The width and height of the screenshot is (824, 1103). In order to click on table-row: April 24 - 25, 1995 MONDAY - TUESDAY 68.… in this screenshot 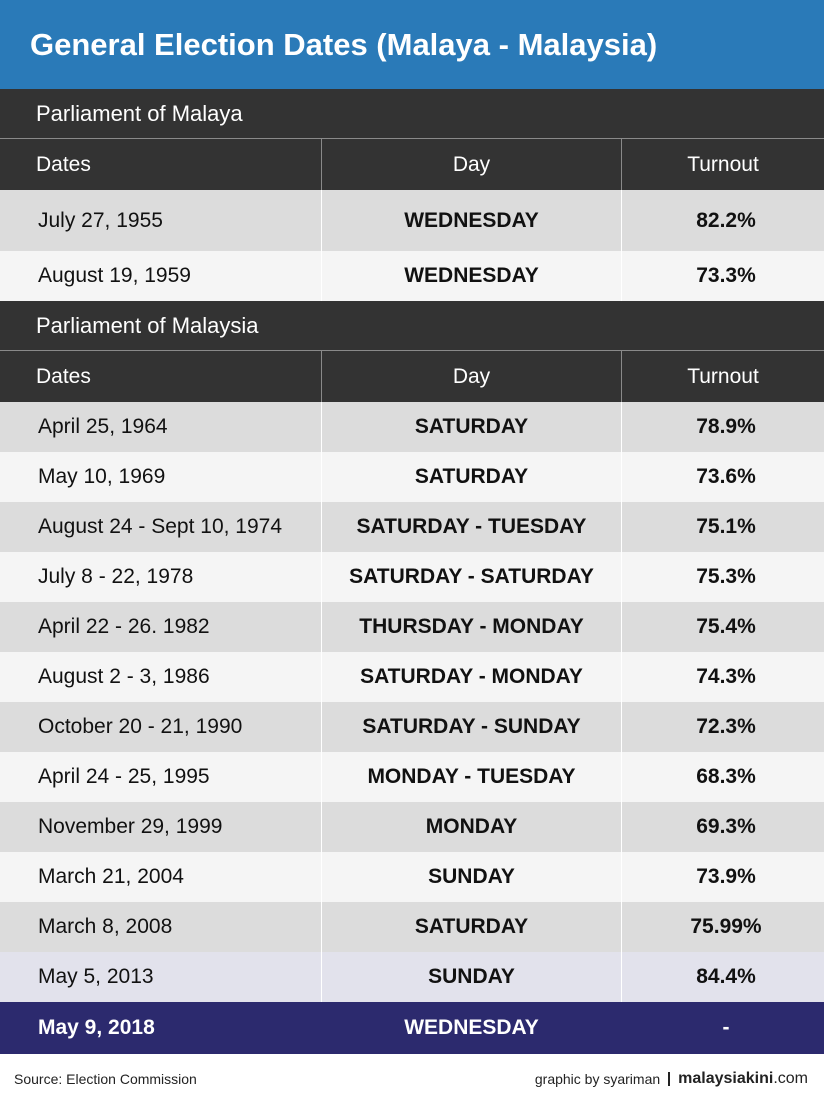, I will do `click(412, 777)`.